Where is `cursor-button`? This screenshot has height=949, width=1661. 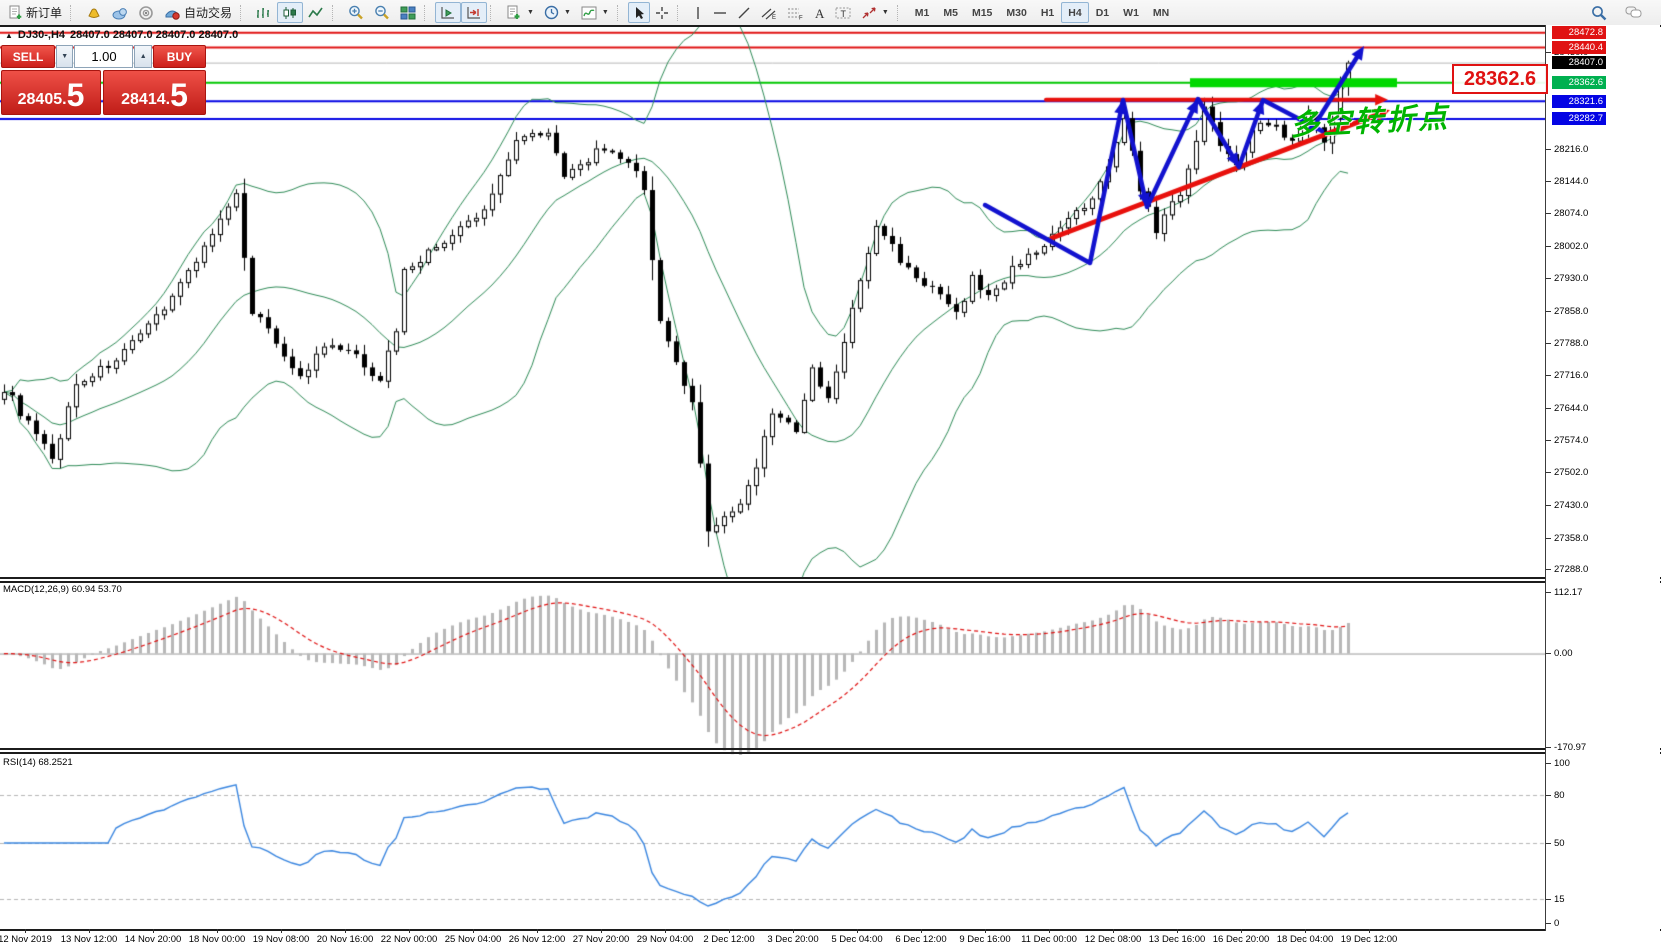
cursor-button is located at coordinates (638, 12).